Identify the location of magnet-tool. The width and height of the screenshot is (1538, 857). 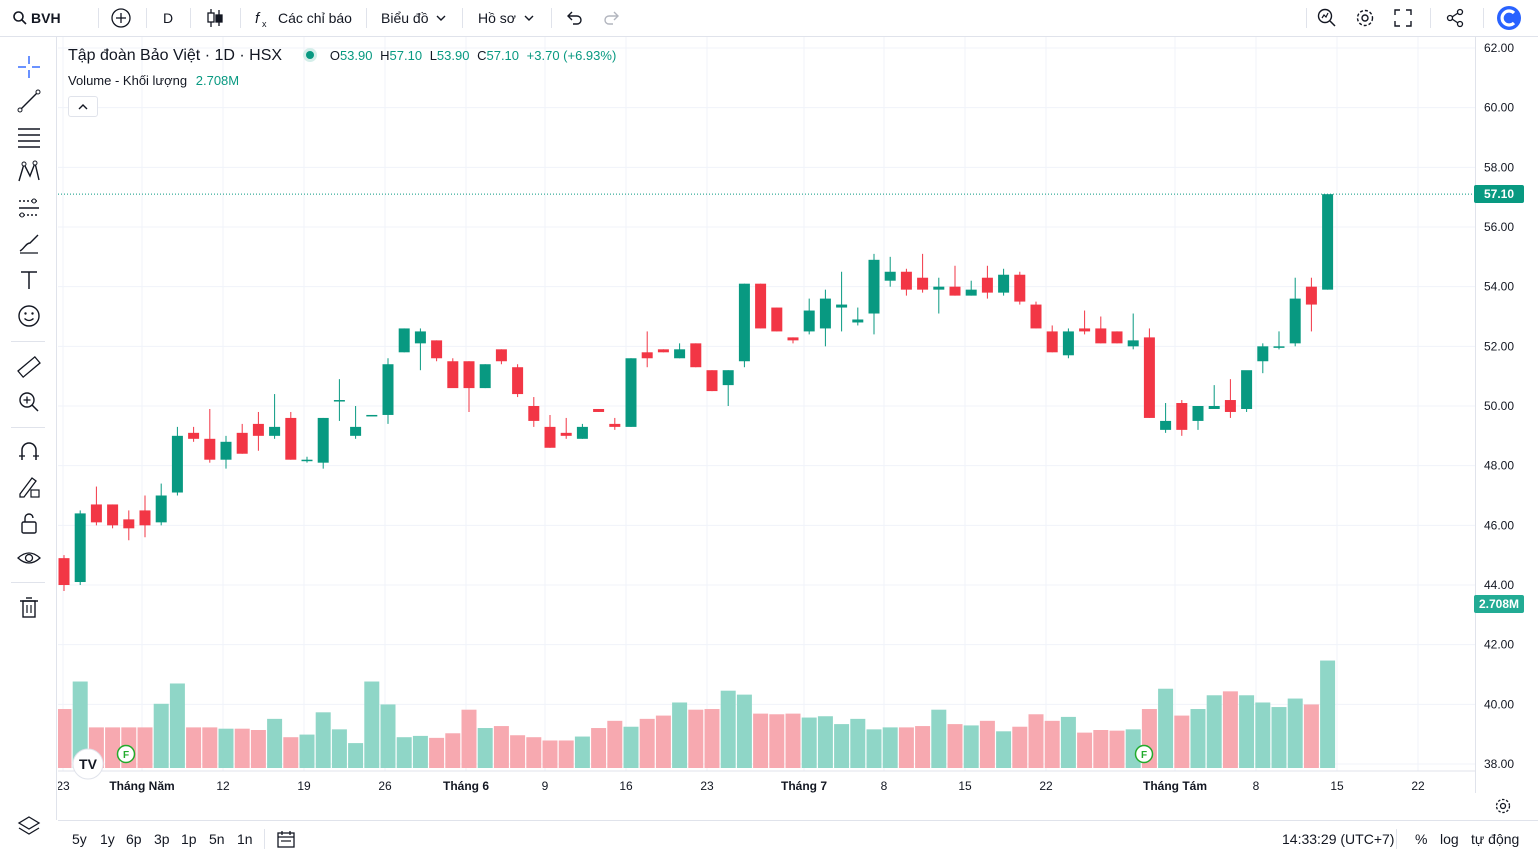
(29, 451).